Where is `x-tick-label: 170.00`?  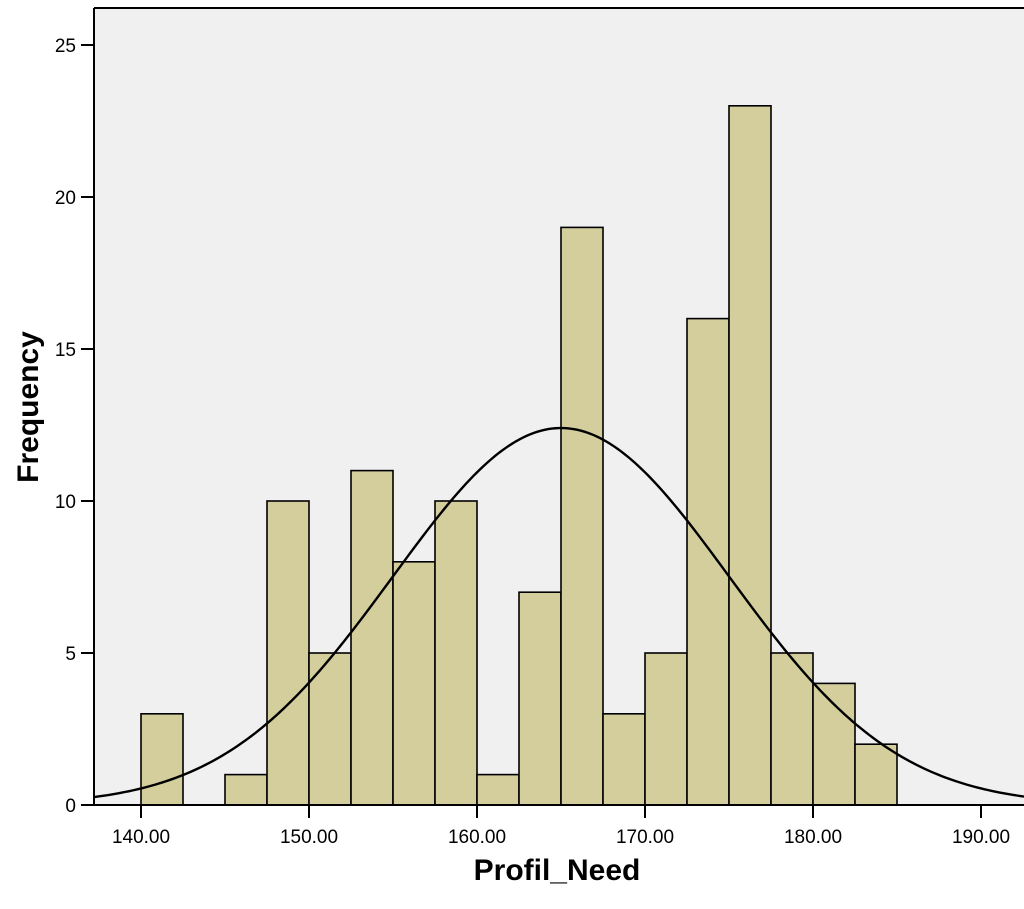
x-tick-label: 170.00 is located at coordinates (645, 837).